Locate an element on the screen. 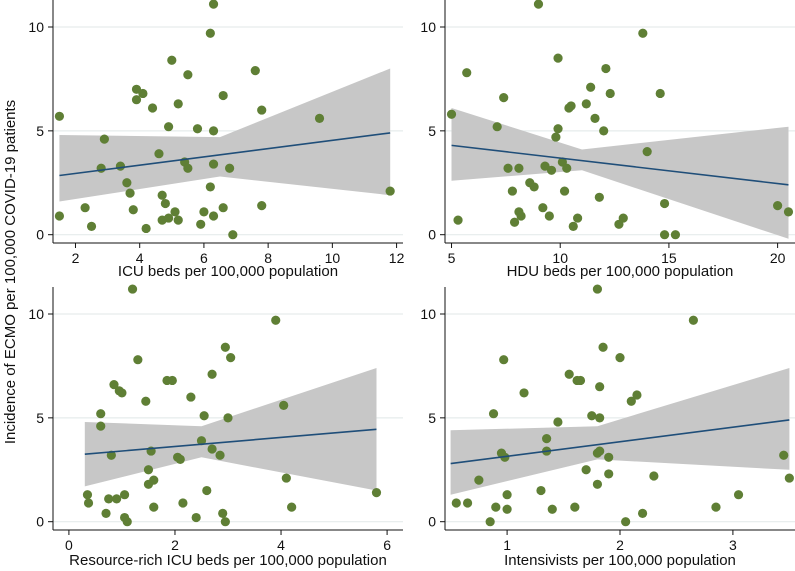 Image resolution: width=795 pixels, height=571 pixels. x-axis-label: ICU beds per 100,000 population is located at coordinates (228, 271).